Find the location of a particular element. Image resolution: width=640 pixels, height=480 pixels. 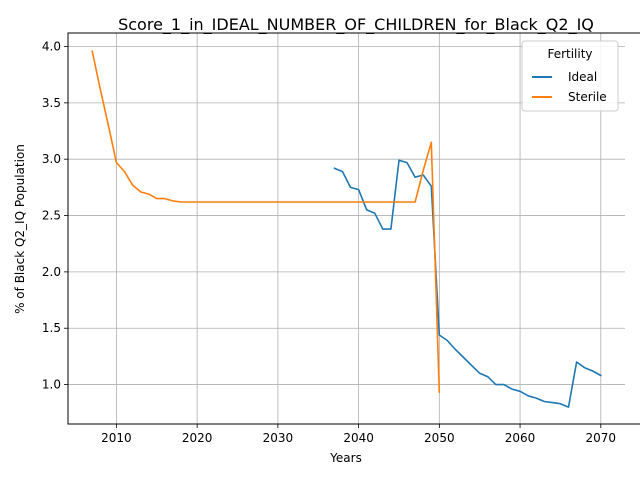

legend-title: Fertility is located at coordinates (569, 54).